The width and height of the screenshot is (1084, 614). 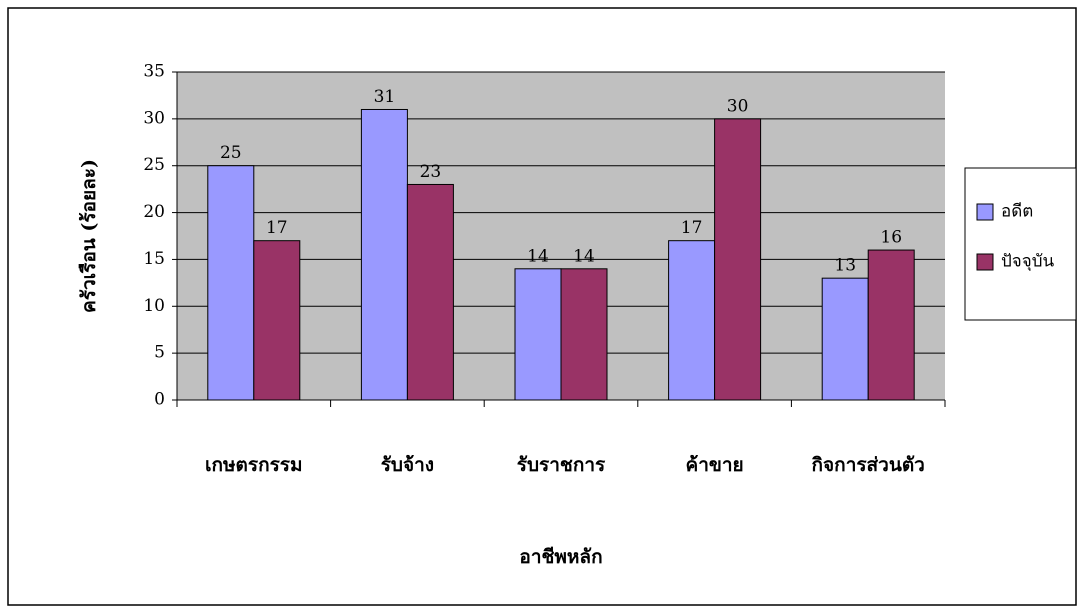 What do you see at coordinates (159, 400) in the screenshot?
I see `y-tick-label: 0` at bounding box center [159, 400].